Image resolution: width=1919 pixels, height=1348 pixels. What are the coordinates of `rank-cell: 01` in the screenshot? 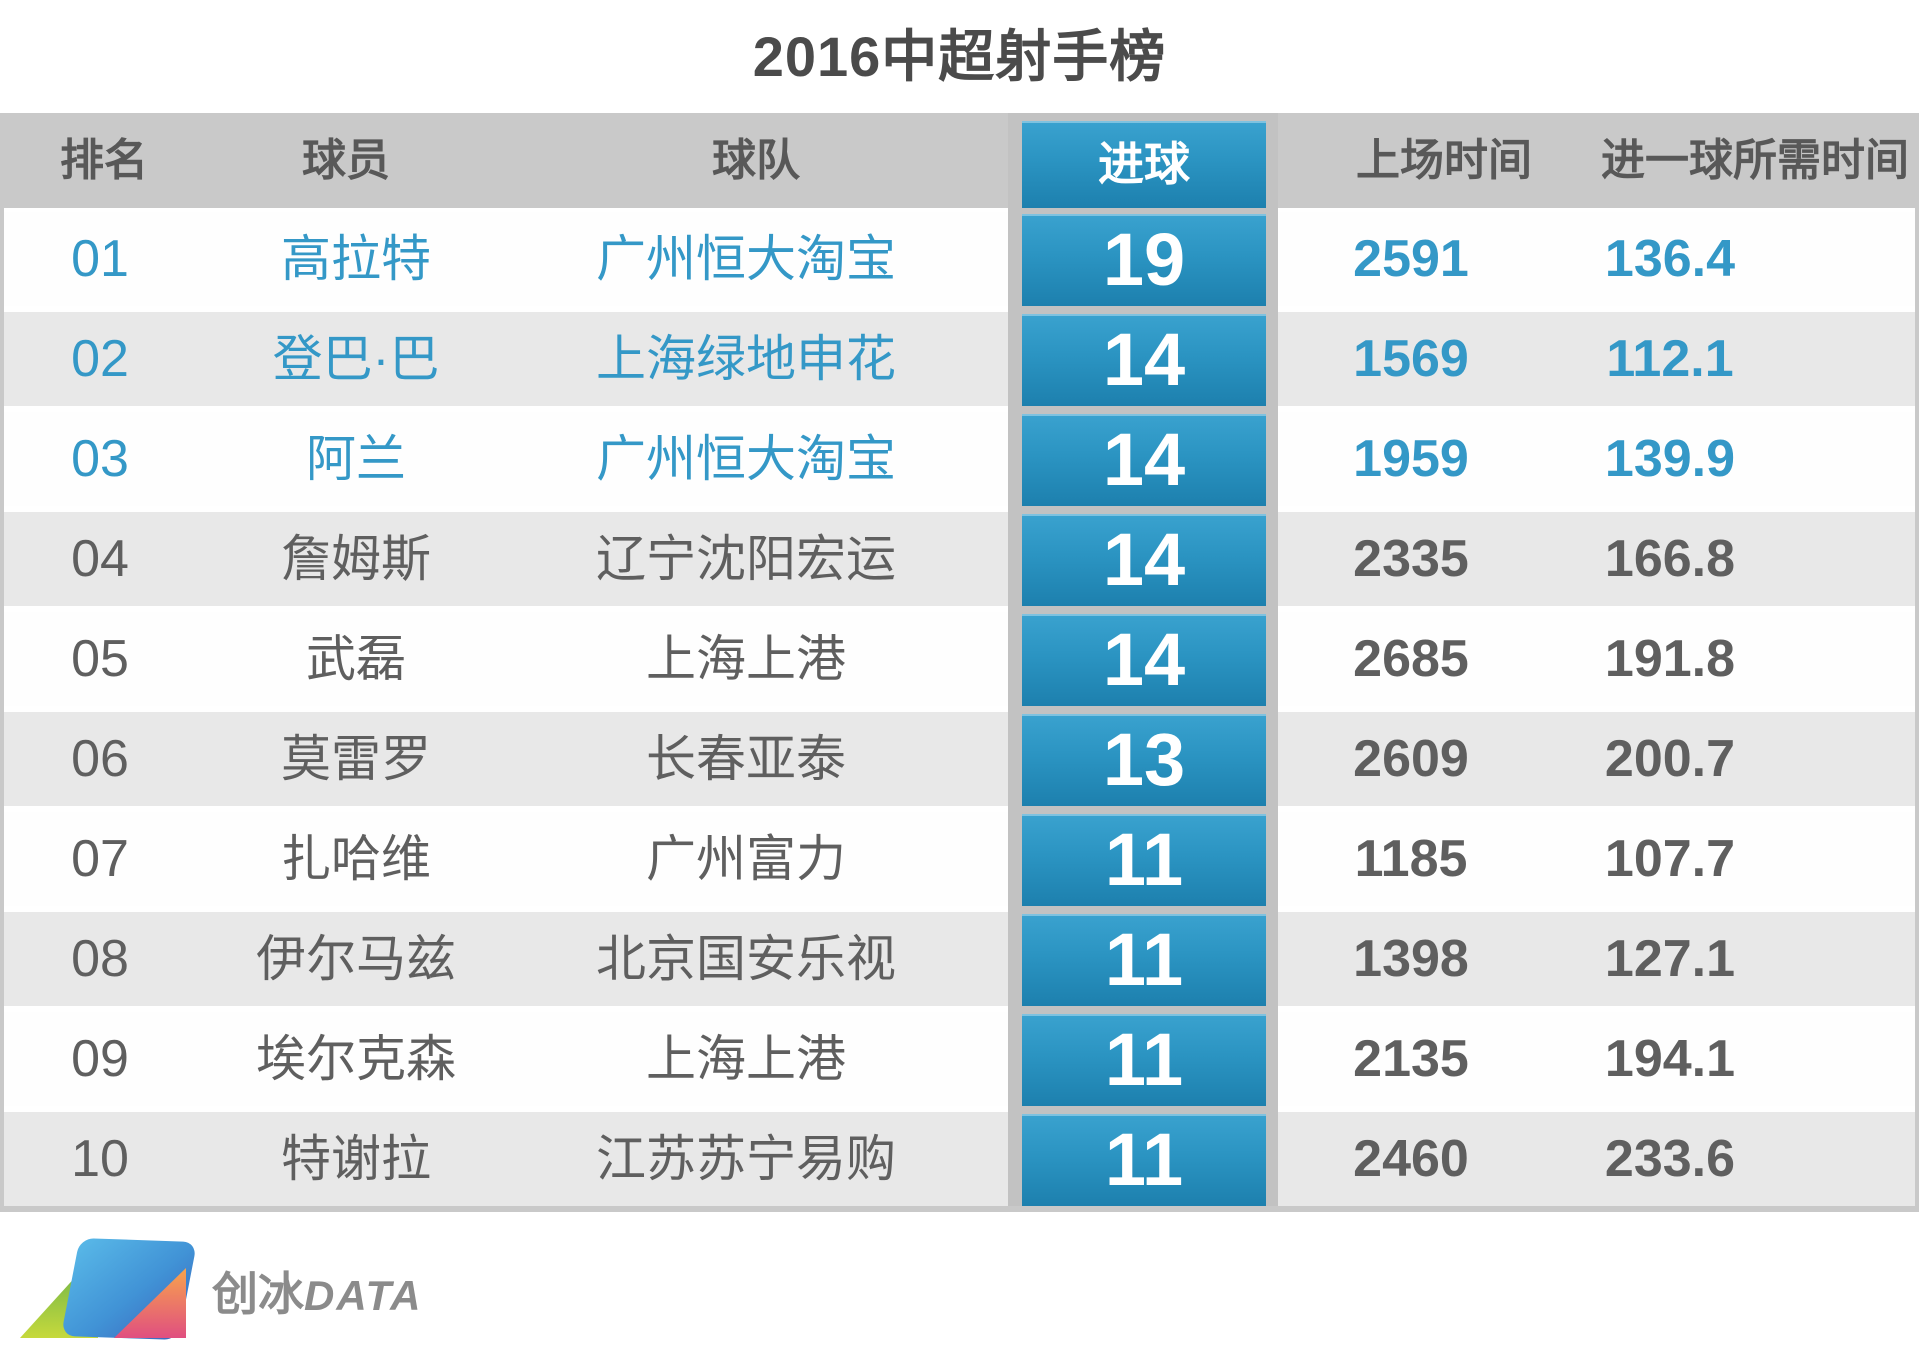 It's located at (100, 259).